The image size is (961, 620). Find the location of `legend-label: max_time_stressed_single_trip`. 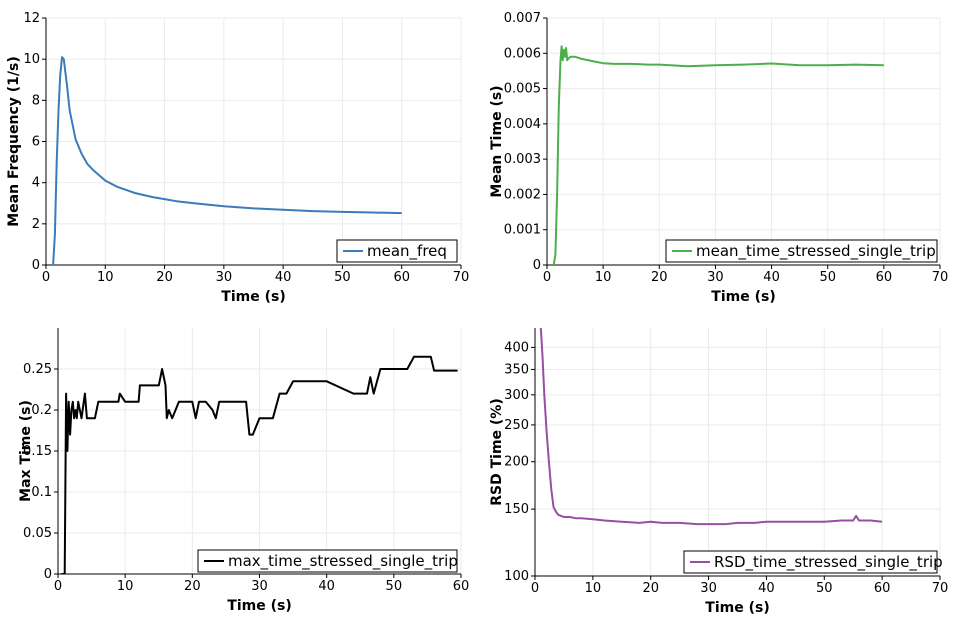

legend-label: max_time_stressed_single_trip is located at coordinates (343, 561).